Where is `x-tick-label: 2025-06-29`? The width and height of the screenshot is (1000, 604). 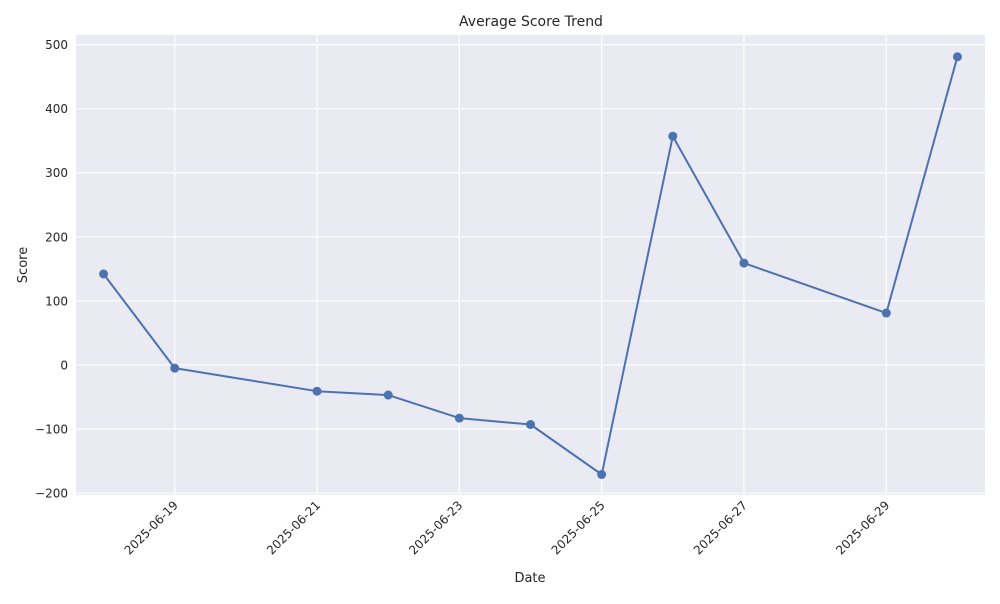 x-tick-label: 2025-06-29 is located at coordinates (862, 527).